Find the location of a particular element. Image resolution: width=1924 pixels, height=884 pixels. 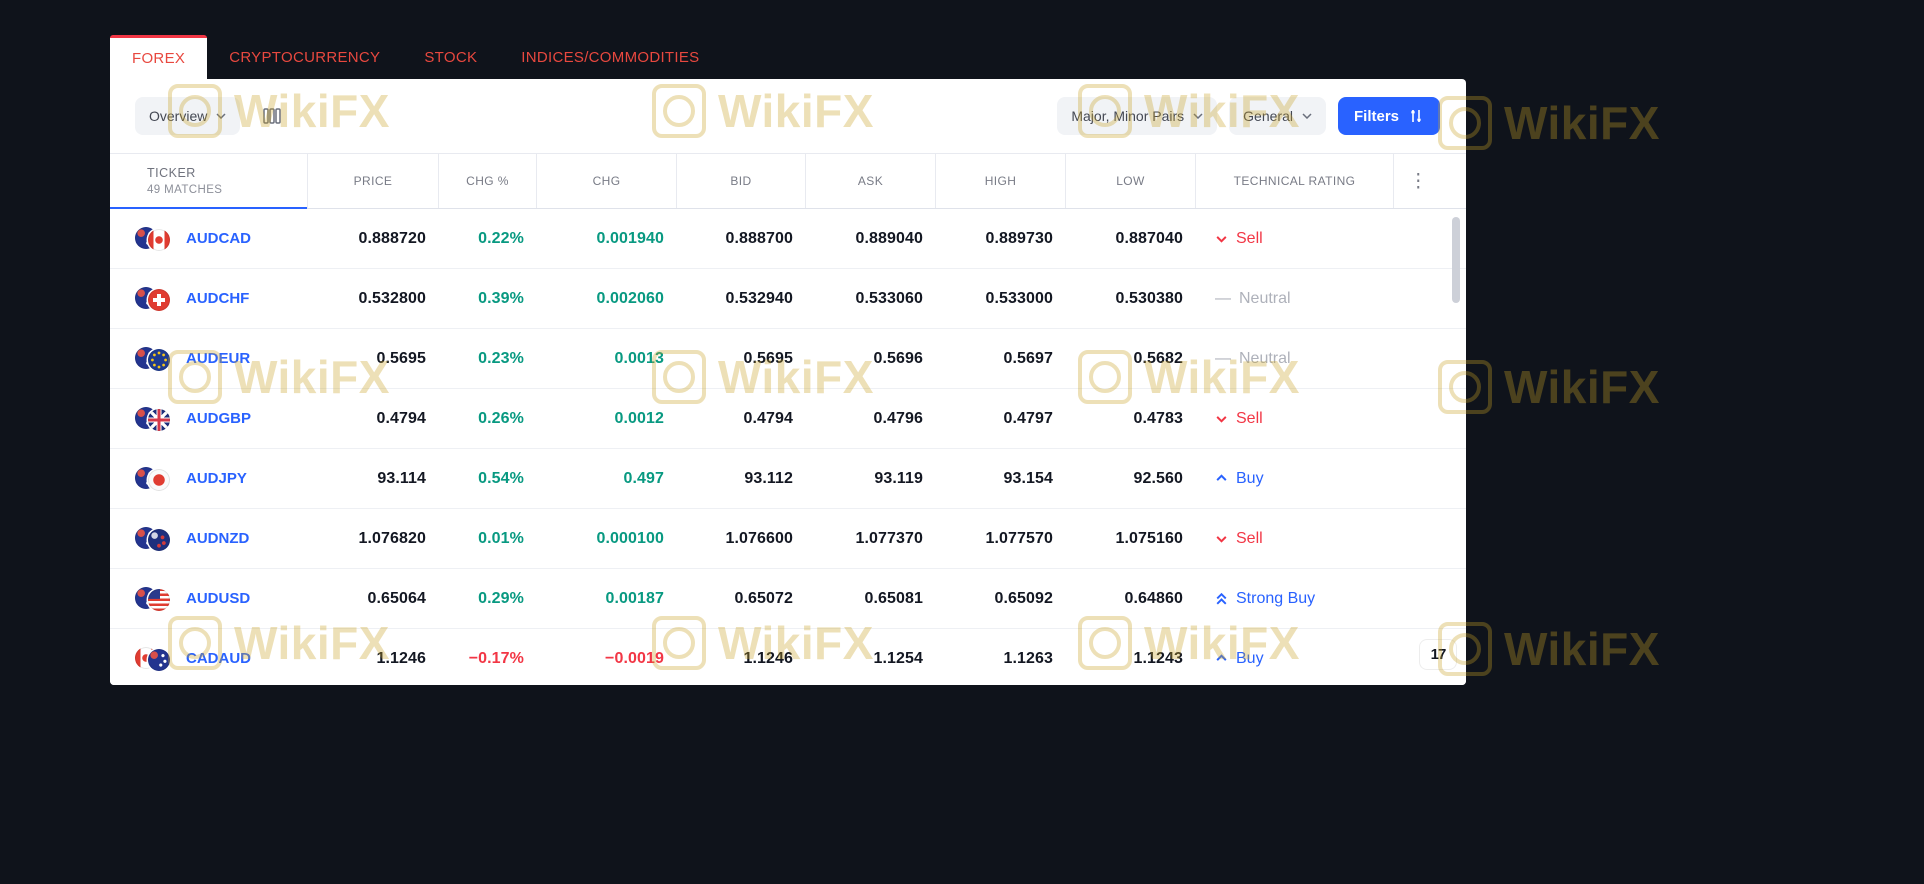

ticker-cell: AUDCAD is located at coordinates (208, 238).